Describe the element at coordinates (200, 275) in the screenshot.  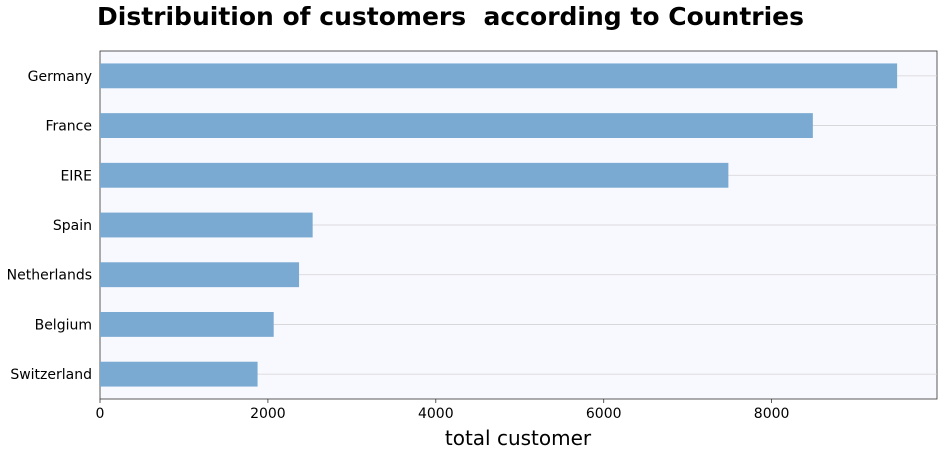
I see `bar-netherlands` at that location.